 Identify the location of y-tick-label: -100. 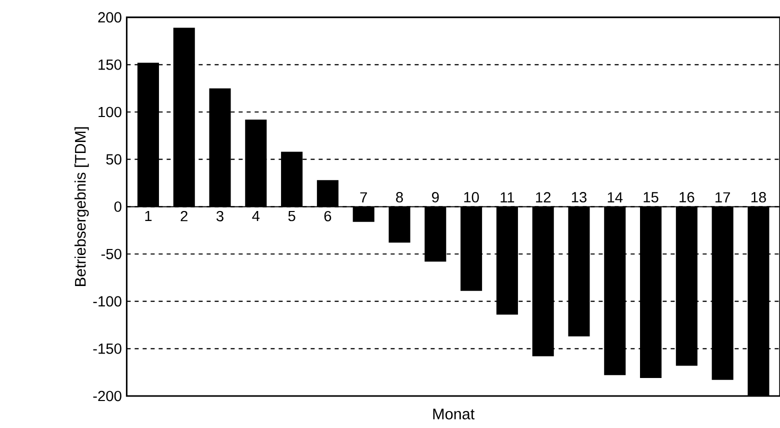
(107, 301).